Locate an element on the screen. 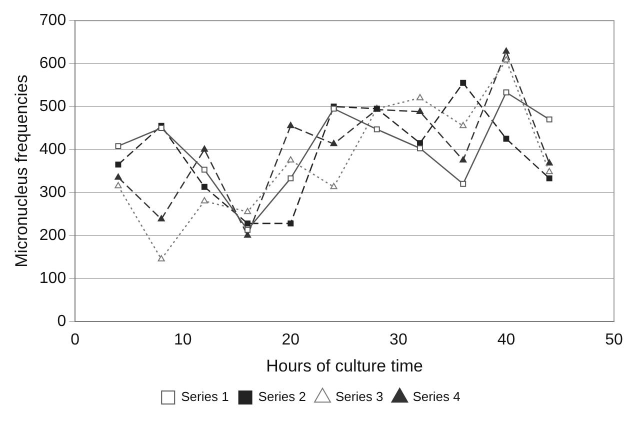  y-tick-label: 200 is located at coordinates (52, 235).